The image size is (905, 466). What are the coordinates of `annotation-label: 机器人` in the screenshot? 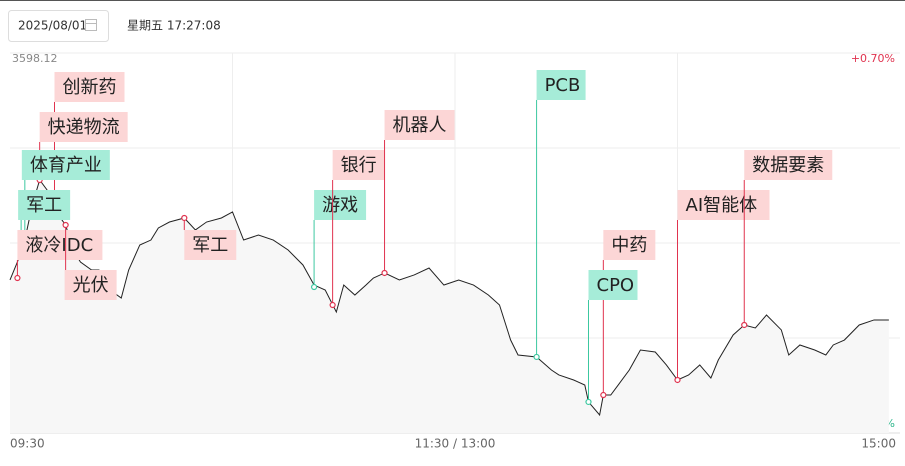 It's located at (420, 125).